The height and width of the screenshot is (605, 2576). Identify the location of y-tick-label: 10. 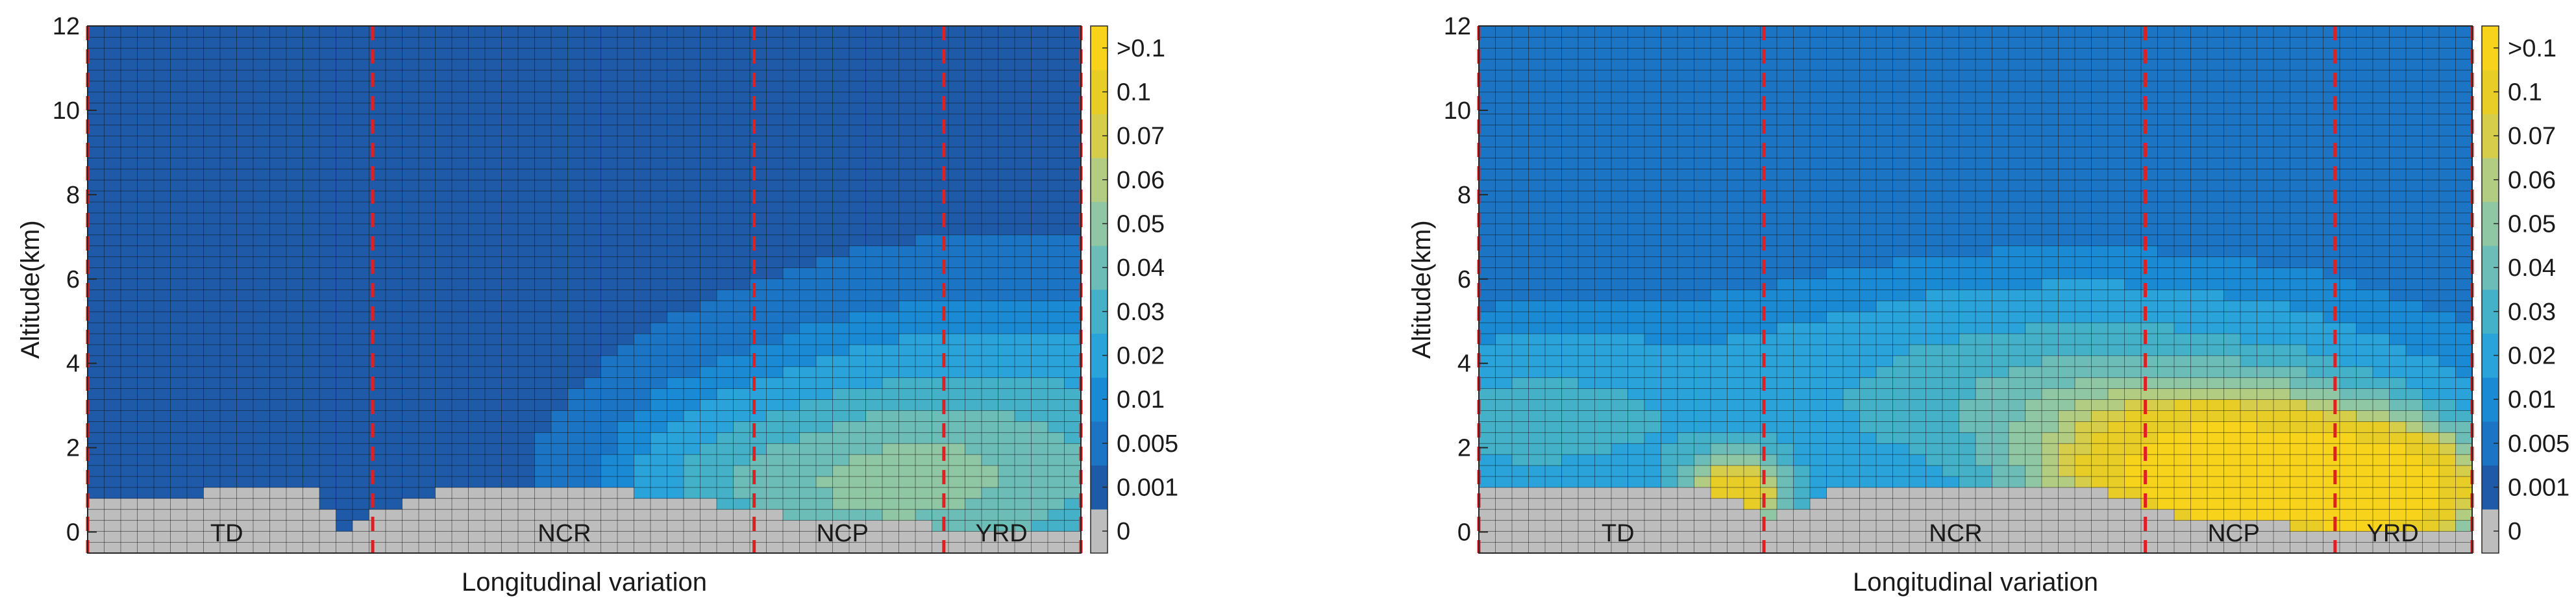
(66, 111).